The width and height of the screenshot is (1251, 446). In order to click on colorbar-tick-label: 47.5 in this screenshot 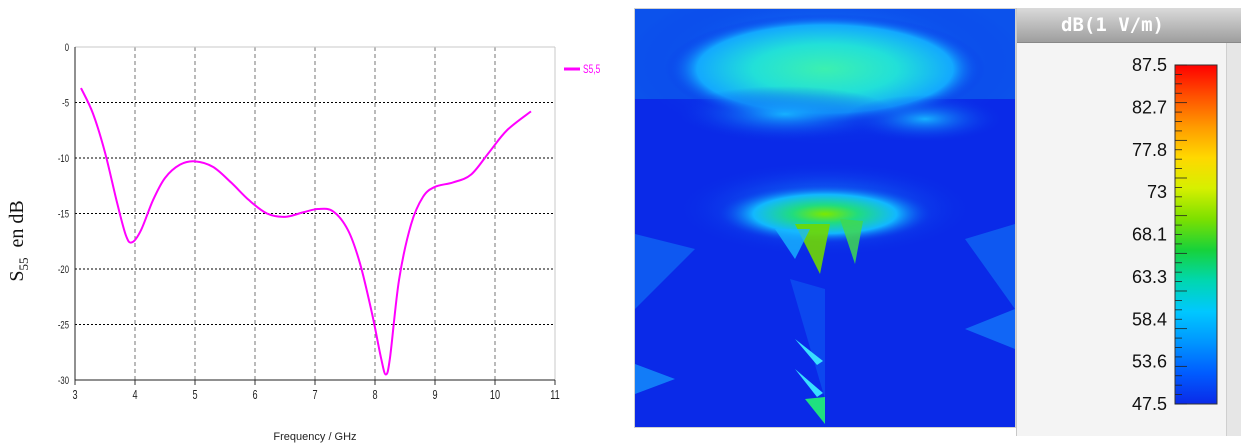, I will do `click(1149, 404)`.